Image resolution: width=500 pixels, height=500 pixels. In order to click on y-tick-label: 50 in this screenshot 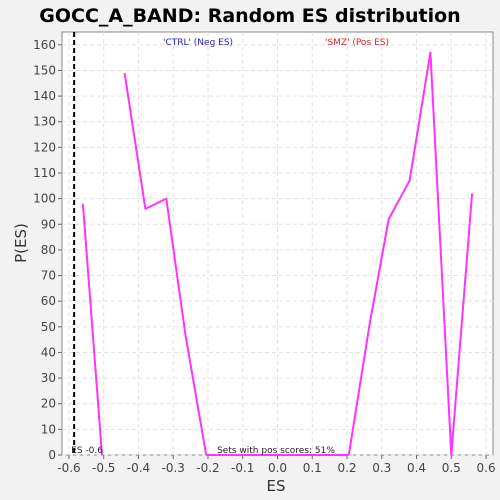, I will do `click(48, 327)`.